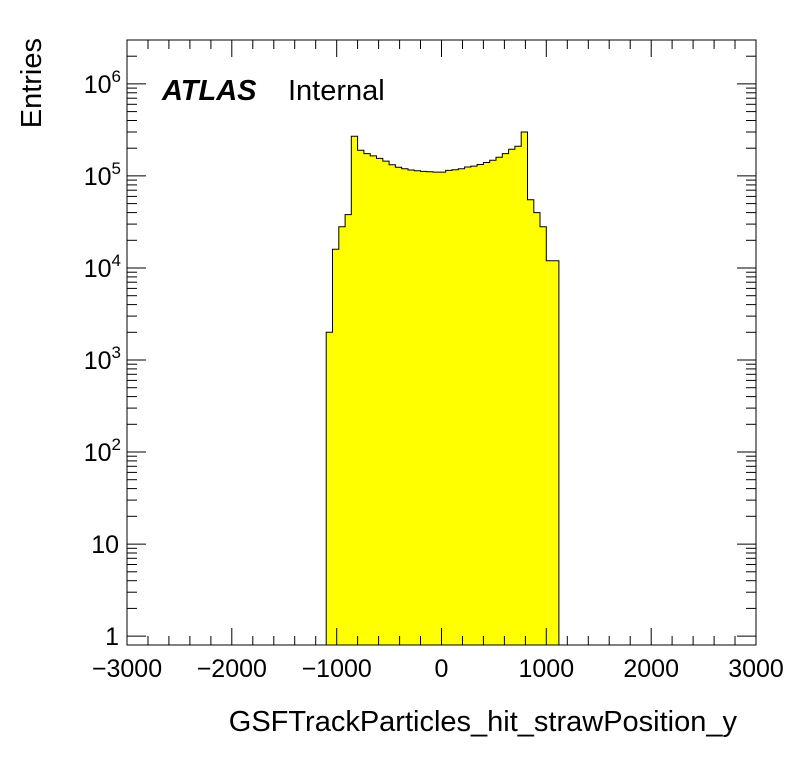 This screenshot has width=796, height=772. Describe the element at coordinates (102, 451) in the screenshot. I see `y-tick-label: 10²` at that location.